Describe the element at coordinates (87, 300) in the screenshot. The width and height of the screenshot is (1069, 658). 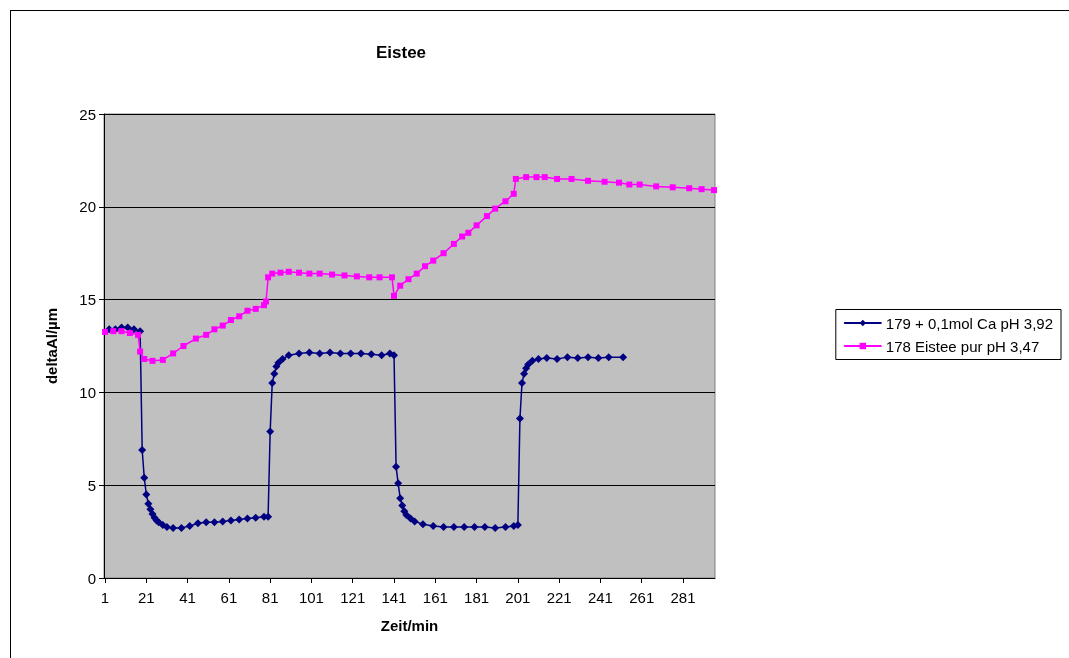
I see `y-tick-label: 15` at that location.